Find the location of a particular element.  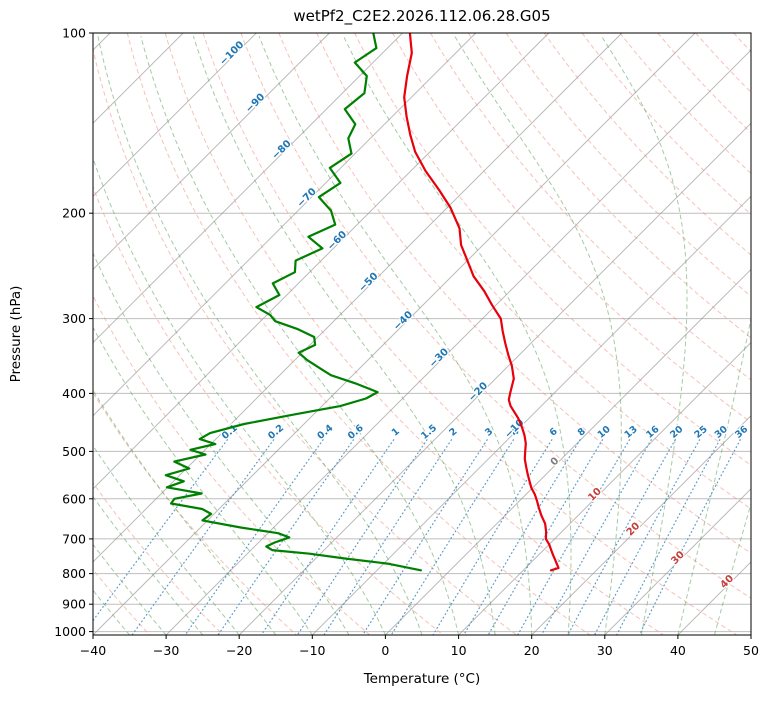

y-axis-ticks: 100 200 300 400 500 600 700 800 900 1000 is located at coordinates (73, 332).